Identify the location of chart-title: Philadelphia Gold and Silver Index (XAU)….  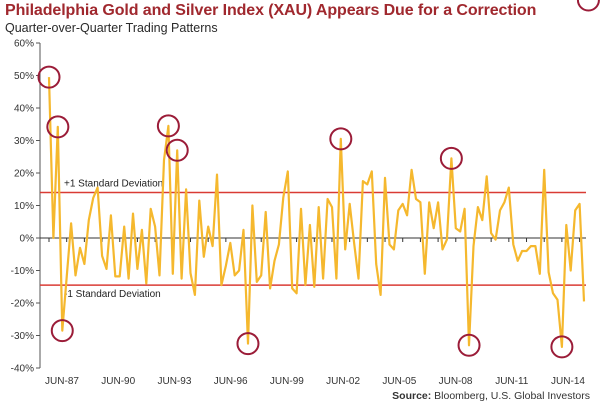
(271, 10).